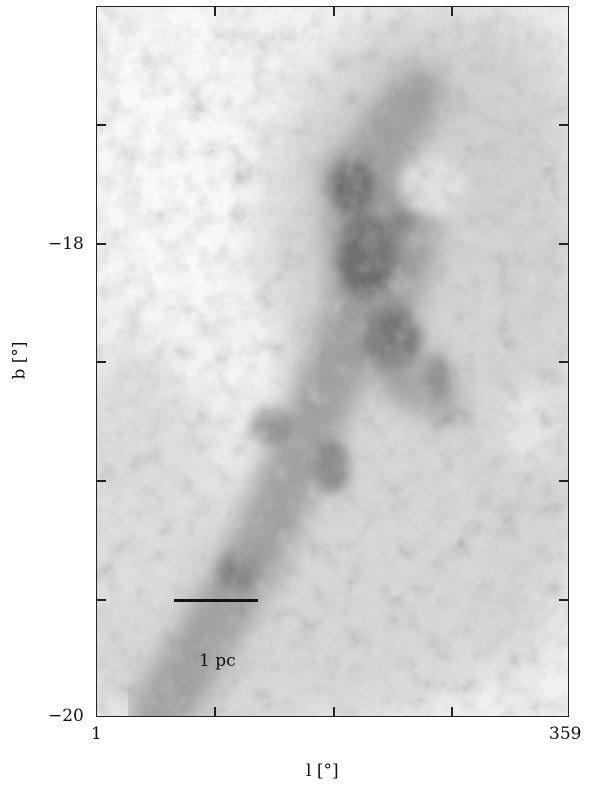 The height and width of the screenshot is (791, 589). What do you see at coordinates (216, 600) in the screenshot?
I see `scale-bar` at bounding box center [216, 600].